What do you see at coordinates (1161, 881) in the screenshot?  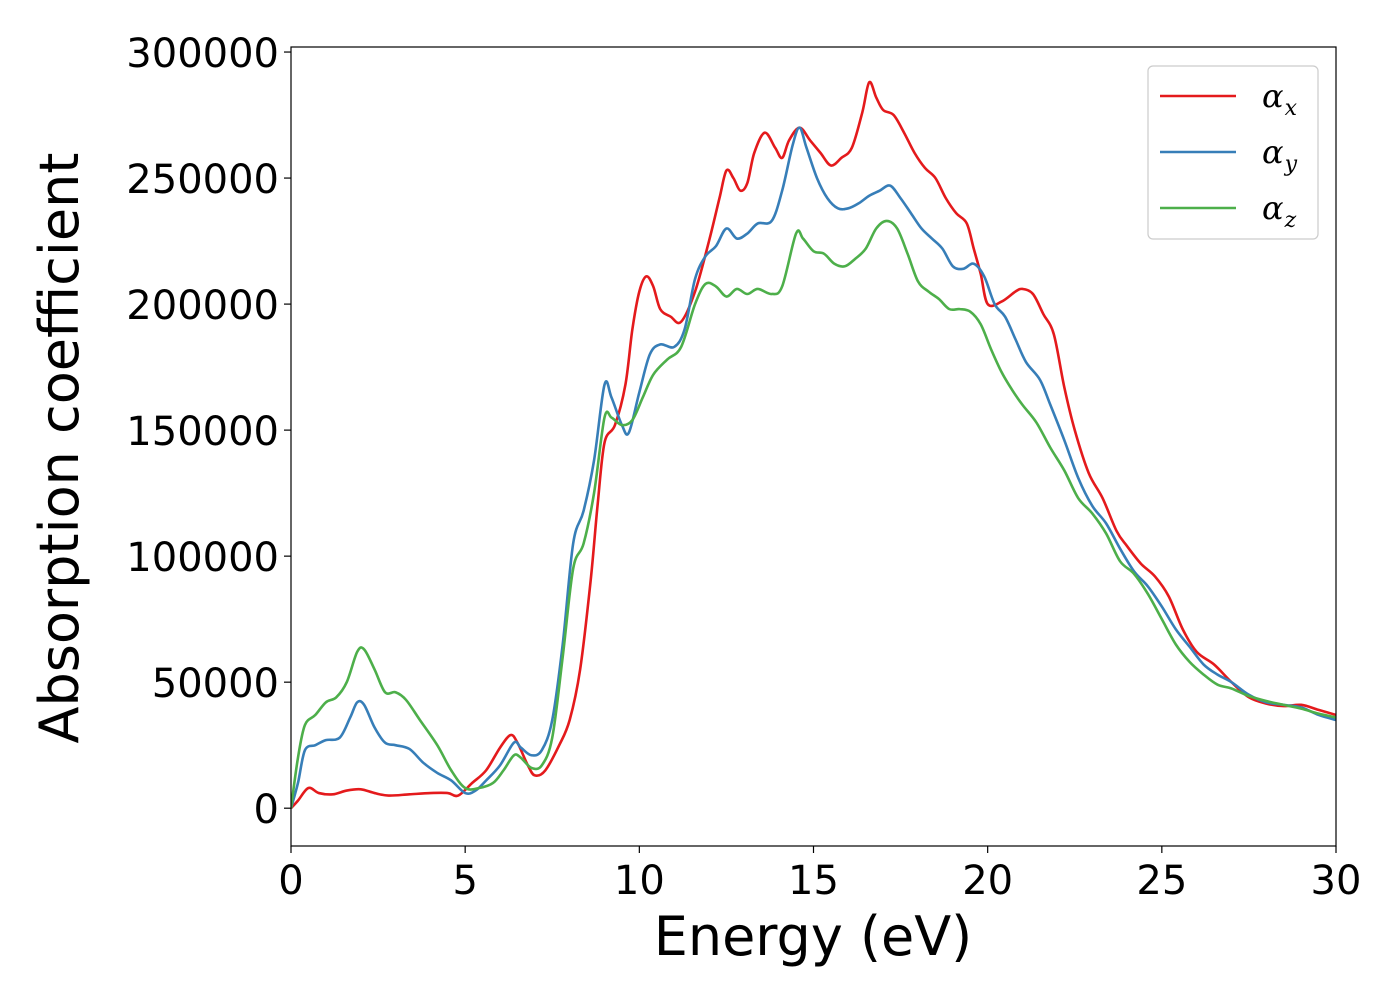 I see `x-tick-label: 25` at bounding box center [1161, 881].